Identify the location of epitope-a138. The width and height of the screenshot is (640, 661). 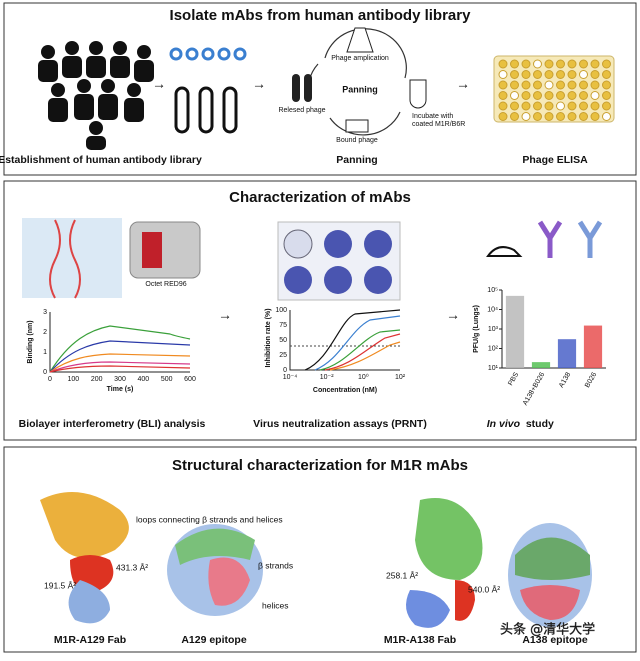
(550, 575).